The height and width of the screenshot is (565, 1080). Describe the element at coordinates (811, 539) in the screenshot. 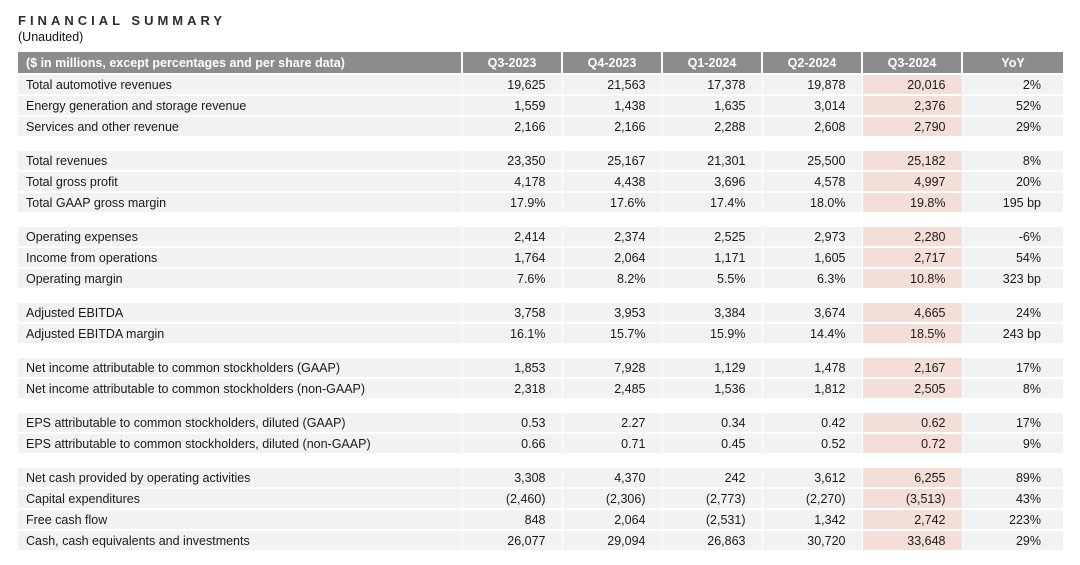

I see `value-cell: 30,720` at that location.